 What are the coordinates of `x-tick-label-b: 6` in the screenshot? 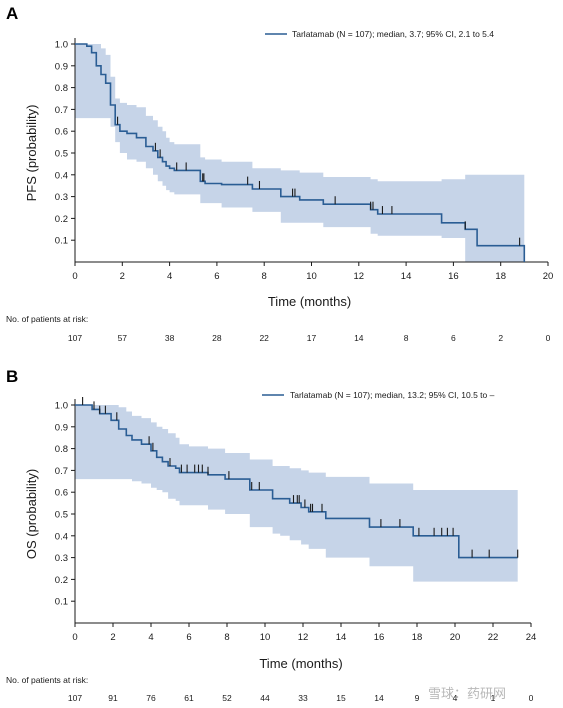 It's located at (188, 637).